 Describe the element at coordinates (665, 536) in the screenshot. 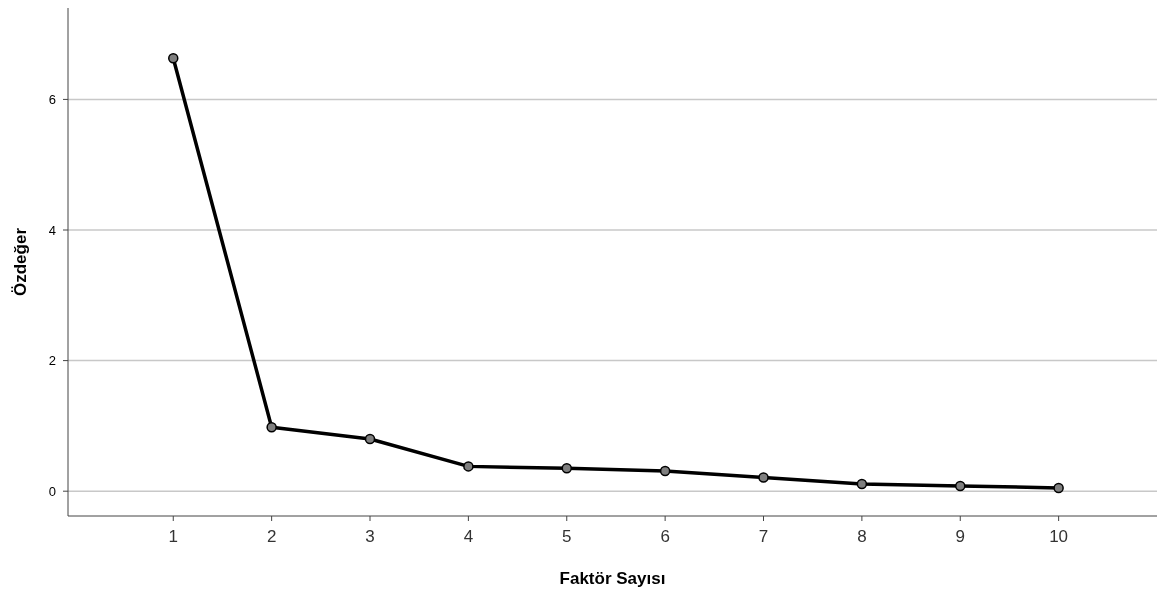

I see `x-tick-label: 6` at that location.